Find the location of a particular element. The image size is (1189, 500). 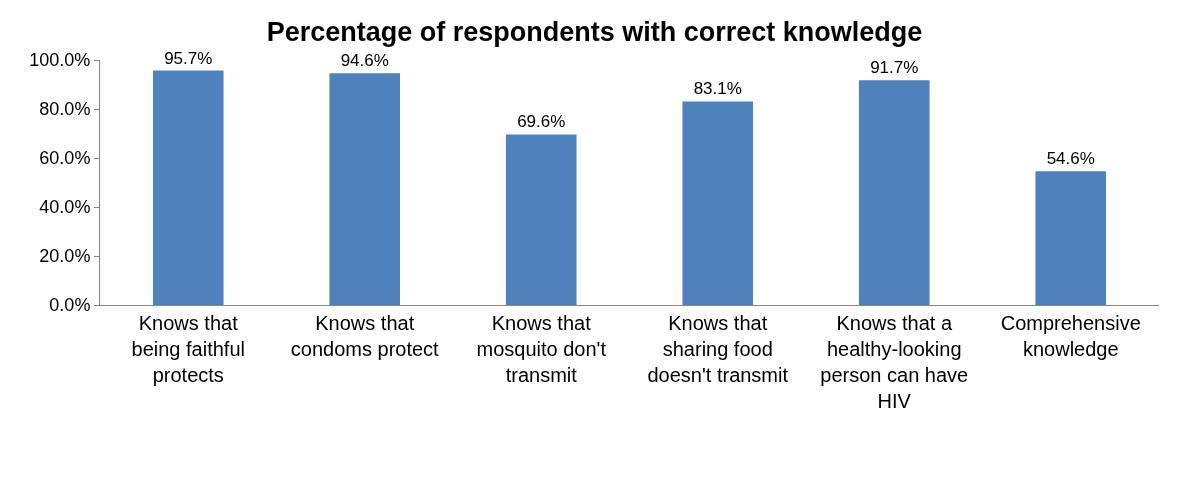

x-tick-label: Comprehensive knowledge is located at coordinates (1070, 336).